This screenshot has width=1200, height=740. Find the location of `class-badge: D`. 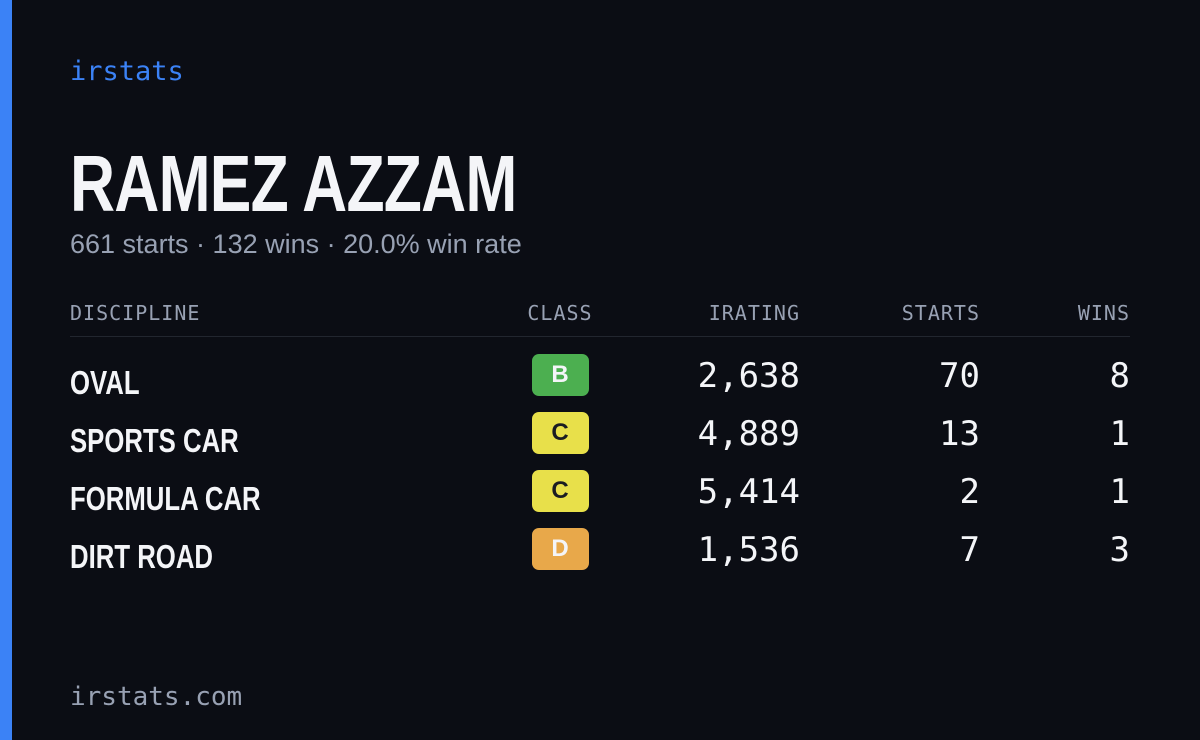

class-badge: D is located at coordinates (560, 549).